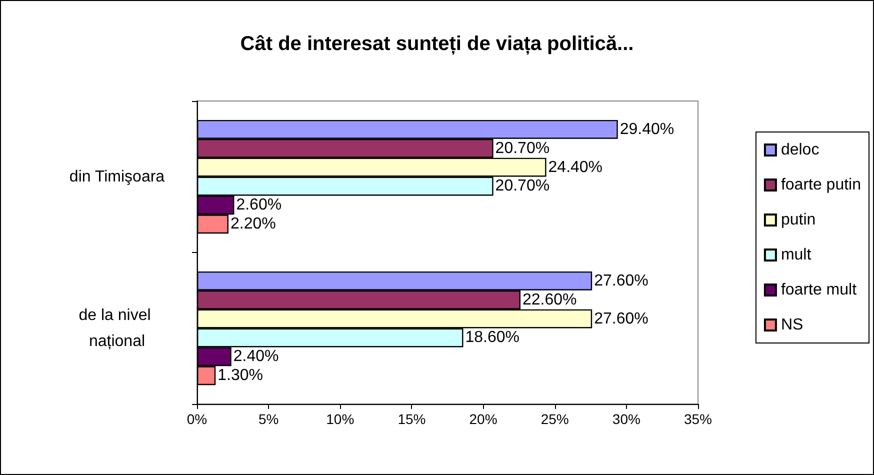 This screenshot has width=874, height=475. Describe the element at coordinates (483, 419) in the screenshot. I see `x-tick-label: 20%` at that location.